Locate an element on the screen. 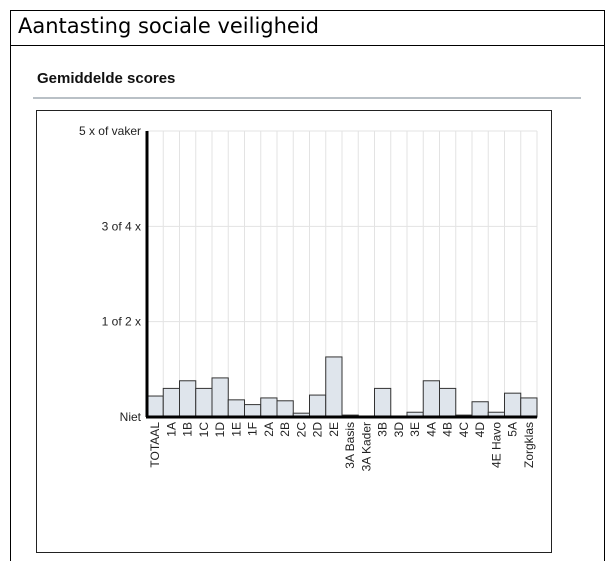 The image size is (605, 561). x-category-label: 1C is located at coordinates (204, 430).